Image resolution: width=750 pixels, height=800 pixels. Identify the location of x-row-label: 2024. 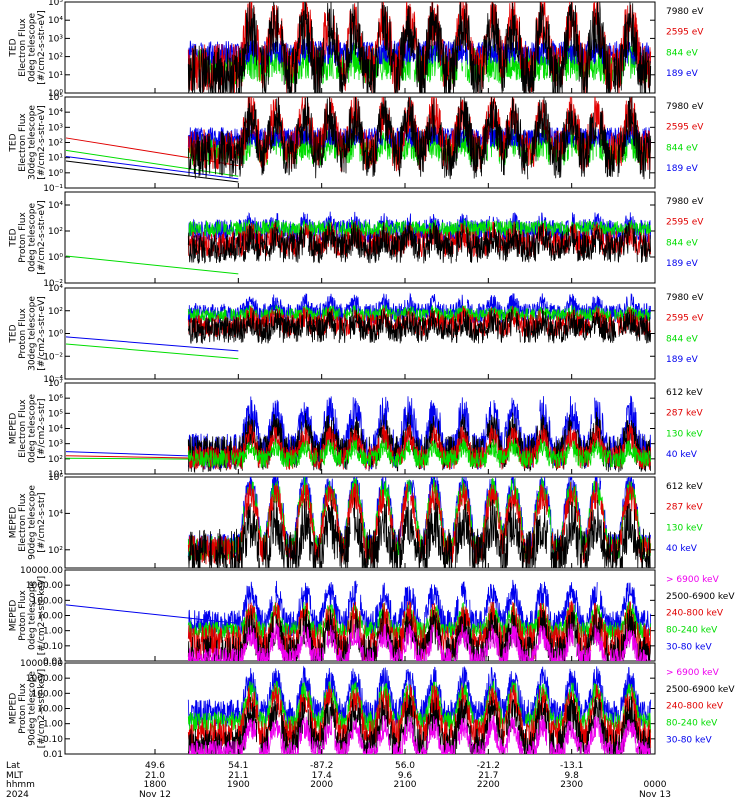
(17, 795).